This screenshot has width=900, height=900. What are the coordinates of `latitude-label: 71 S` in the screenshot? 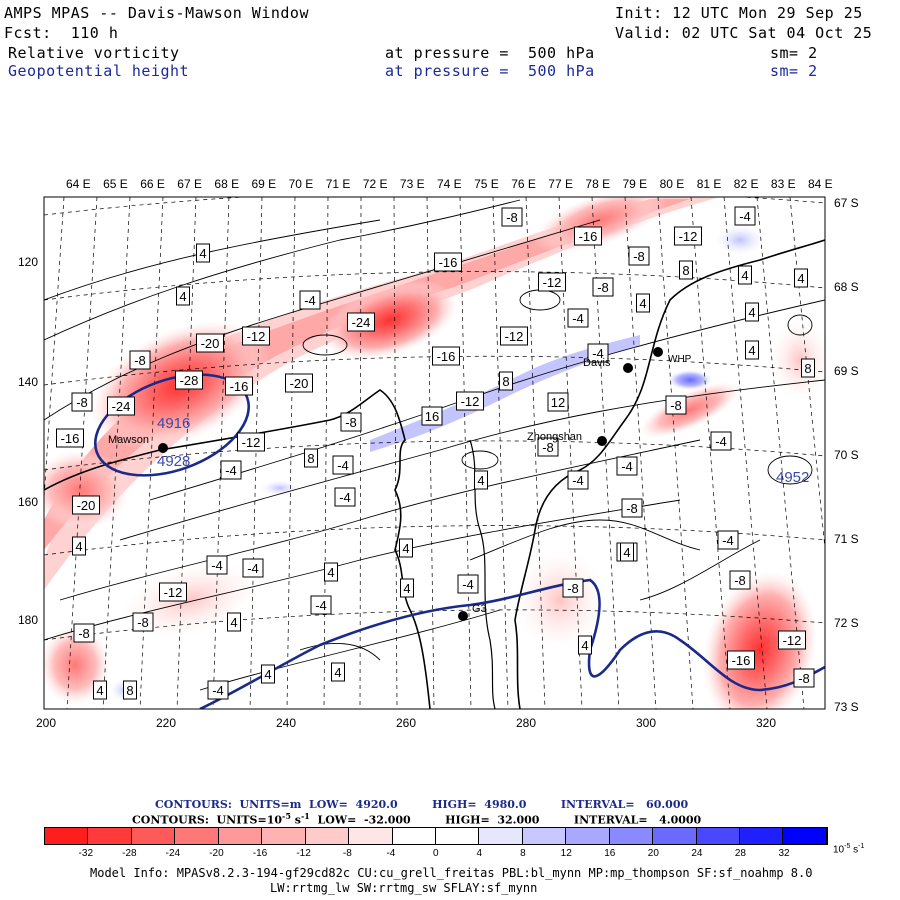 It's located at (846, 539).